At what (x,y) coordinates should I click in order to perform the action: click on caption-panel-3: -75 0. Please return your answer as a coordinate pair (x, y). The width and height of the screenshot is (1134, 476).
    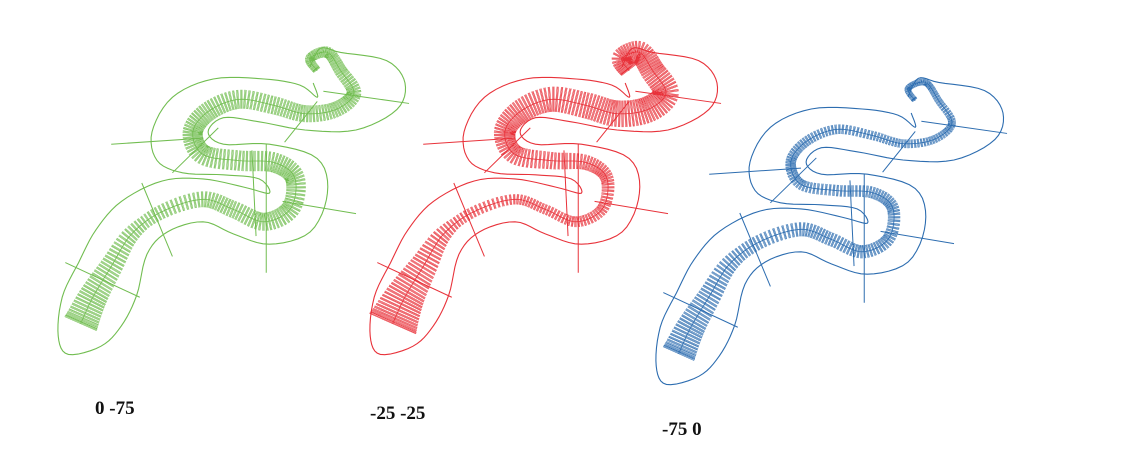
    Looking at the image, I should click on (682, 429).